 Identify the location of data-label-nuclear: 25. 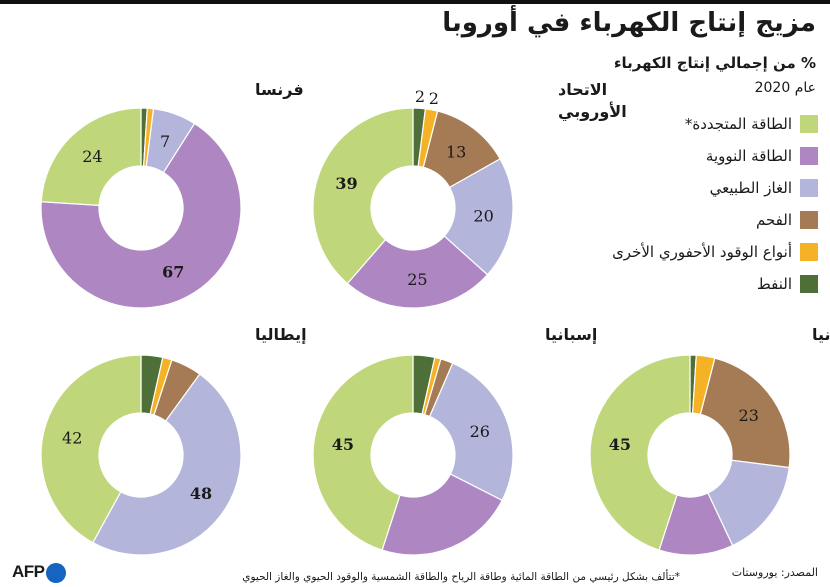
(417, 279).